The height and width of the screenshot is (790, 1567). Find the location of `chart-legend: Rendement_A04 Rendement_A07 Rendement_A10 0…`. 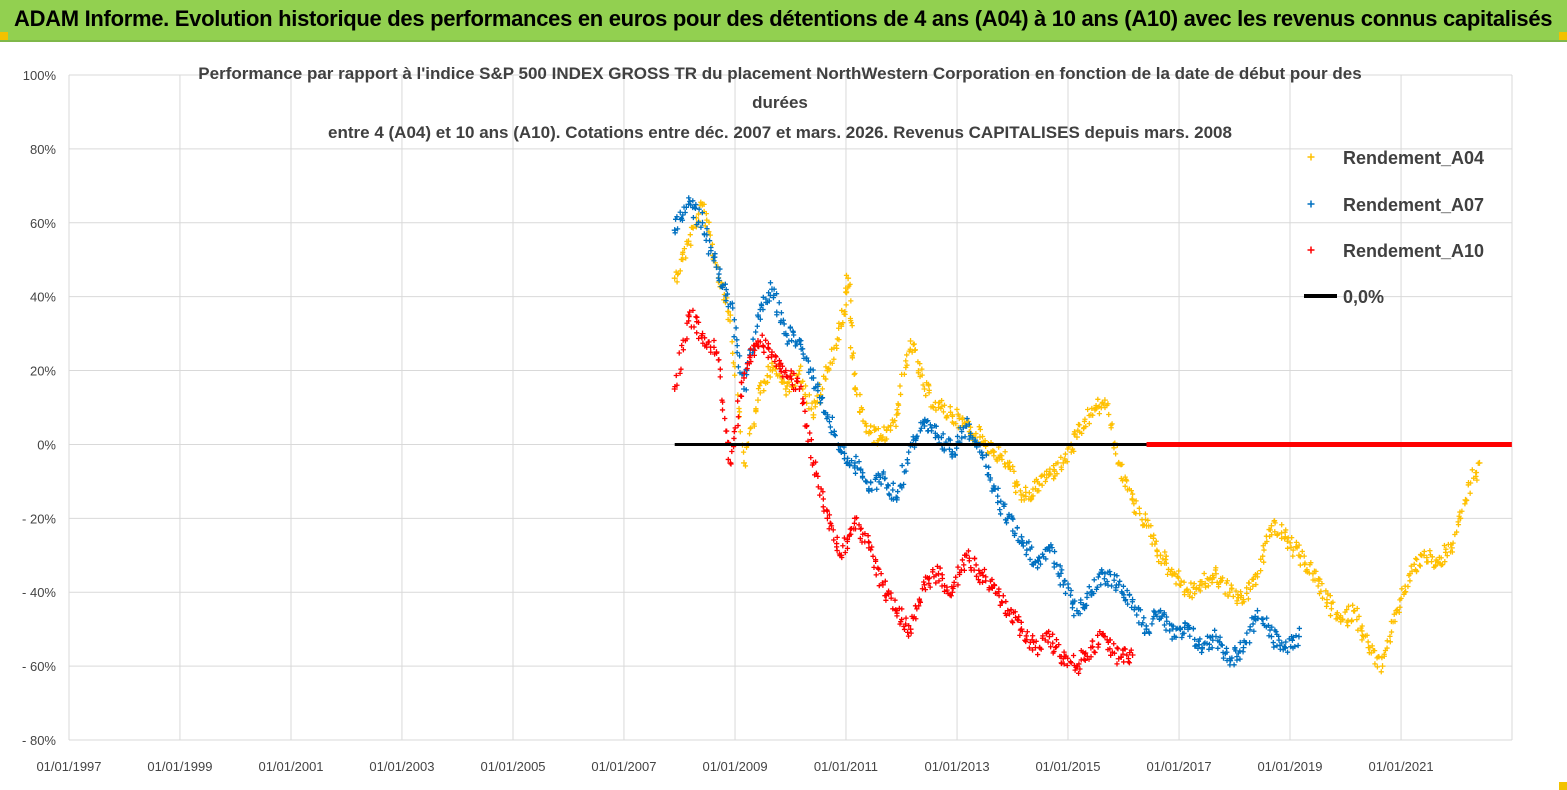

chart-legend: Rendement_A04 Rendement_A07 Rendement_A10 0… is located at coordinates (1394, 227).